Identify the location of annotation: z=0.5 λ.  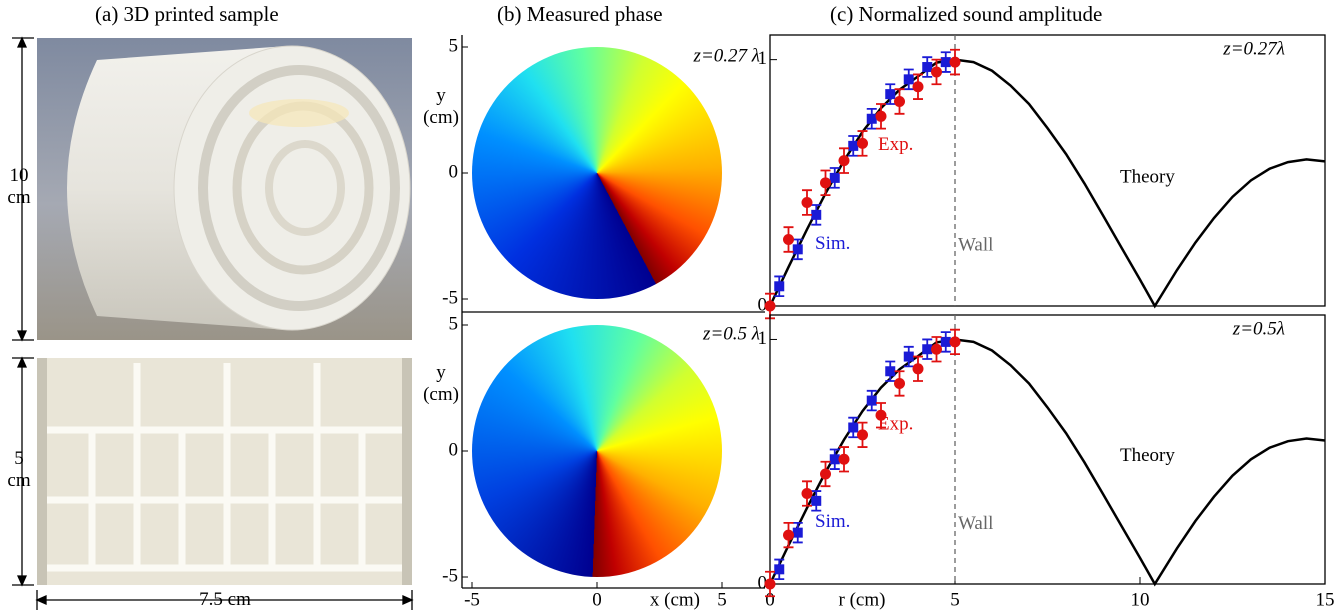
(731, 333).